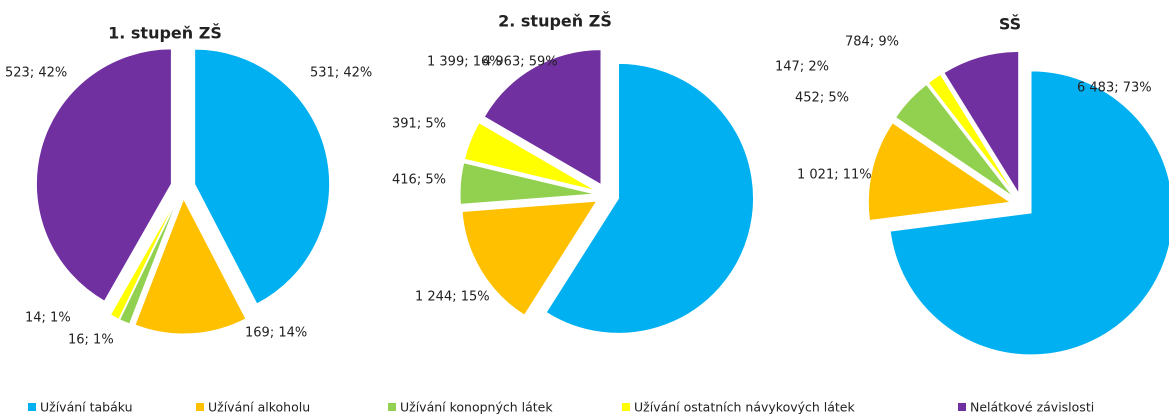 This screenshot has height=417, width=1169. Describe the element at coordinates (86, 407) in the screenshot. I see `legend-label: Užívání tabáku` at that location.